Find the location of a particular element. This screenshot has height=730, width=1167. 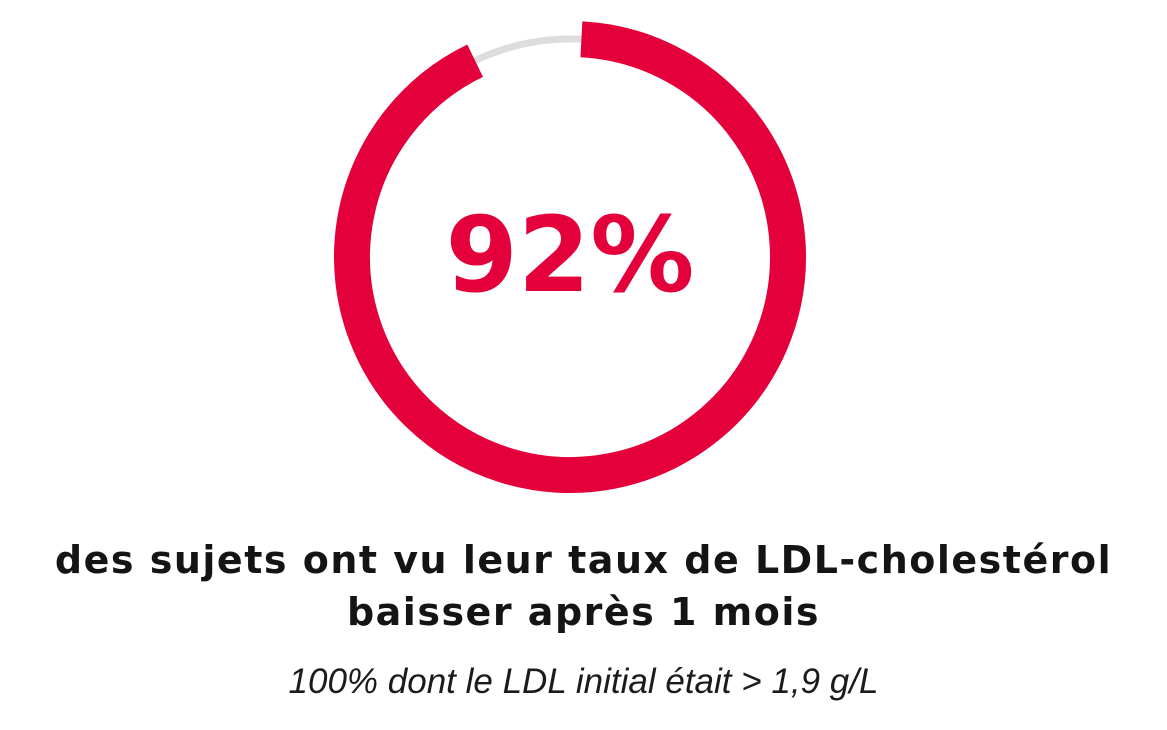

percentage-value: 92% is located at coordinates (570, 255).